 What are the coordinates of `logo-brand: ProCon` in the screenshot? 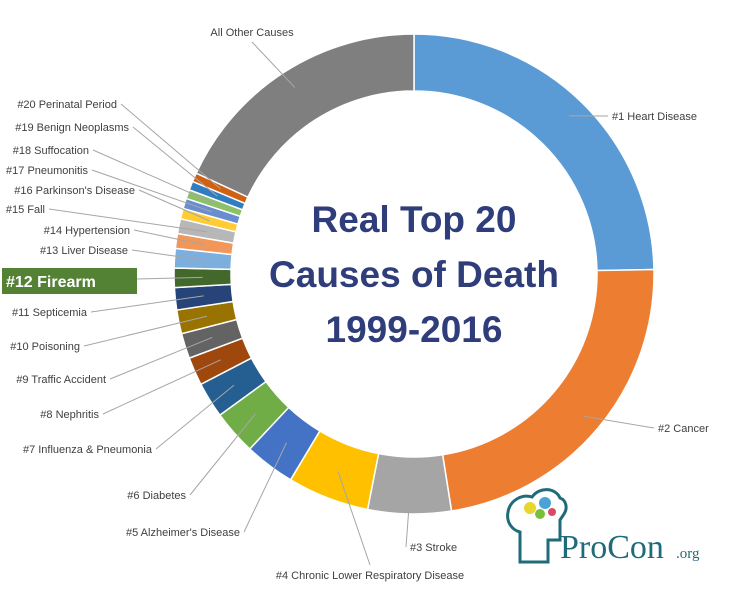 It's located at (612, 547).